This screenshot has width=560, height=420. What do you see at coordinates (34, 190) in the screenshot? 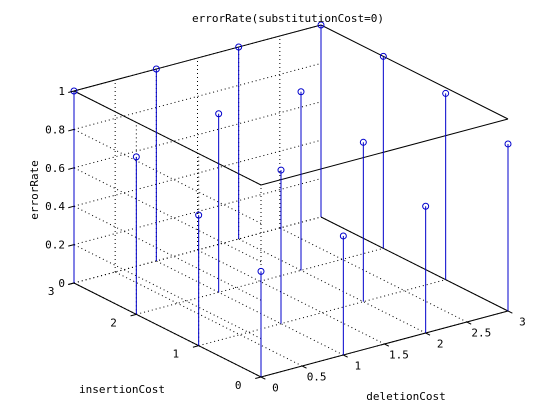
I see `z-axis-label: errorRate` at bounding box center [34, 190].